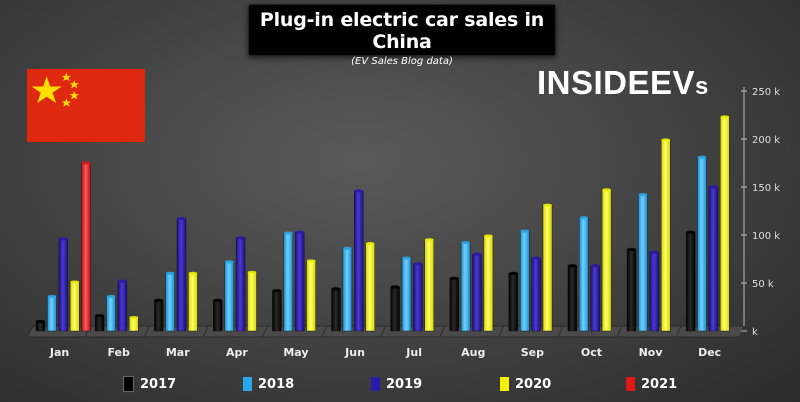 The width and height of the screenshot is (800, 402). What do you see at coordinates (118, 352) in the screenshot?
I see `x-tick-label: Feb` at bounding box center [118, 352].